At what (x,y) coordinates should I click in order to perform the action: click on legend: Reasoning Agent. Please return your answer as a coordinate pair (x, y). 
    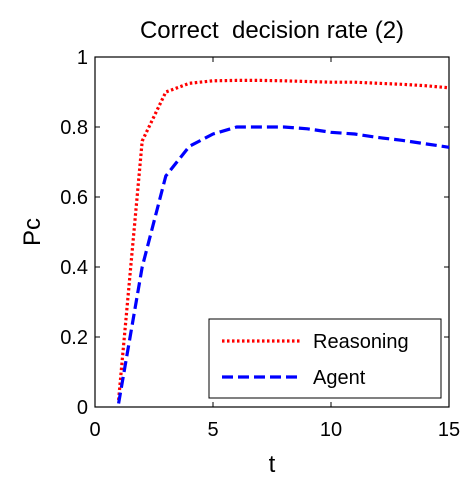
    Looking at the image, I should click on (325, 358).